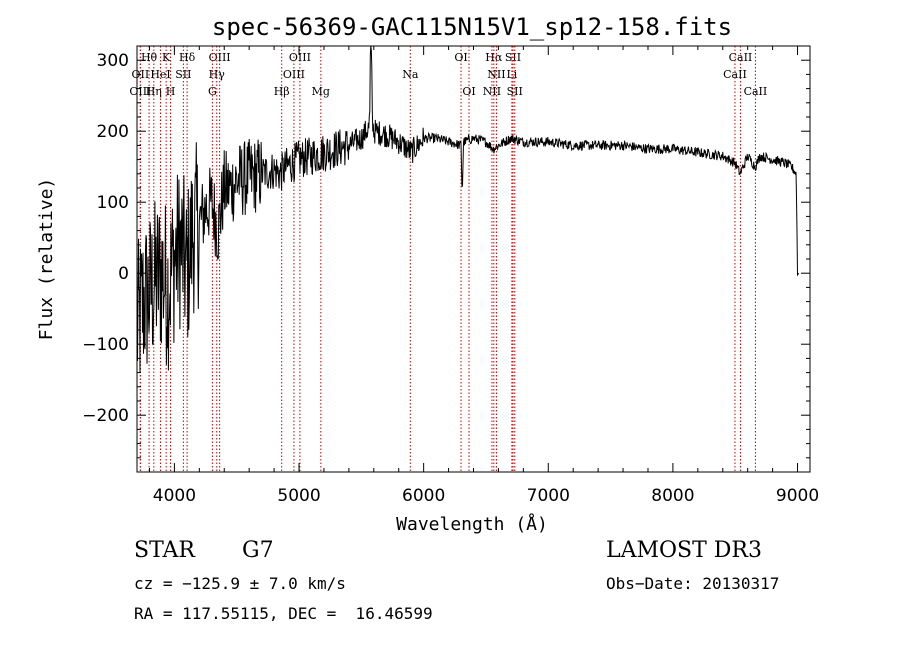 The width and height of the screenshot is (900, 649). I want to click on y-tick-label: 100, so click(113, 203).